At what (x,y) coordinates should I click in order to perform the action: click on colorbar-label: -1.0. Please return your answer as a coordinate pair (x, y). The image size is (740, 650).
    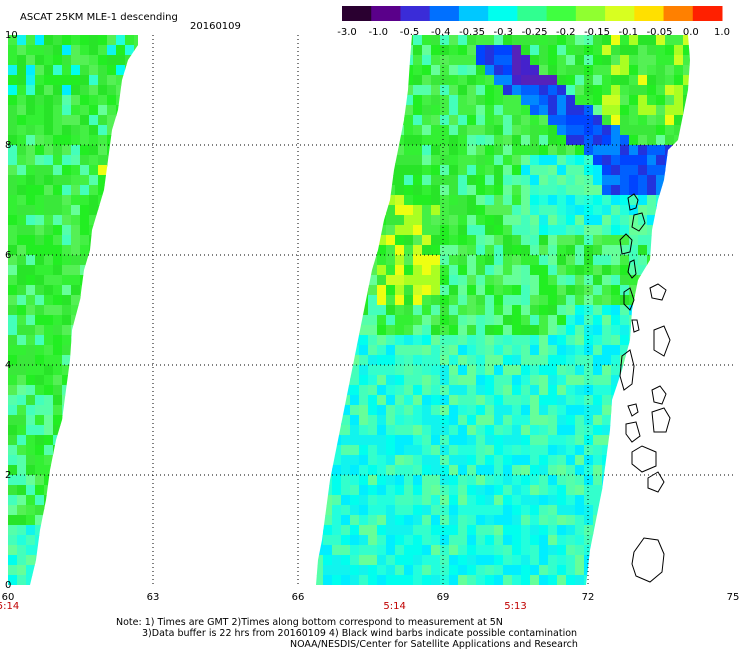
    Looking at the image, I should click on (379, 32).